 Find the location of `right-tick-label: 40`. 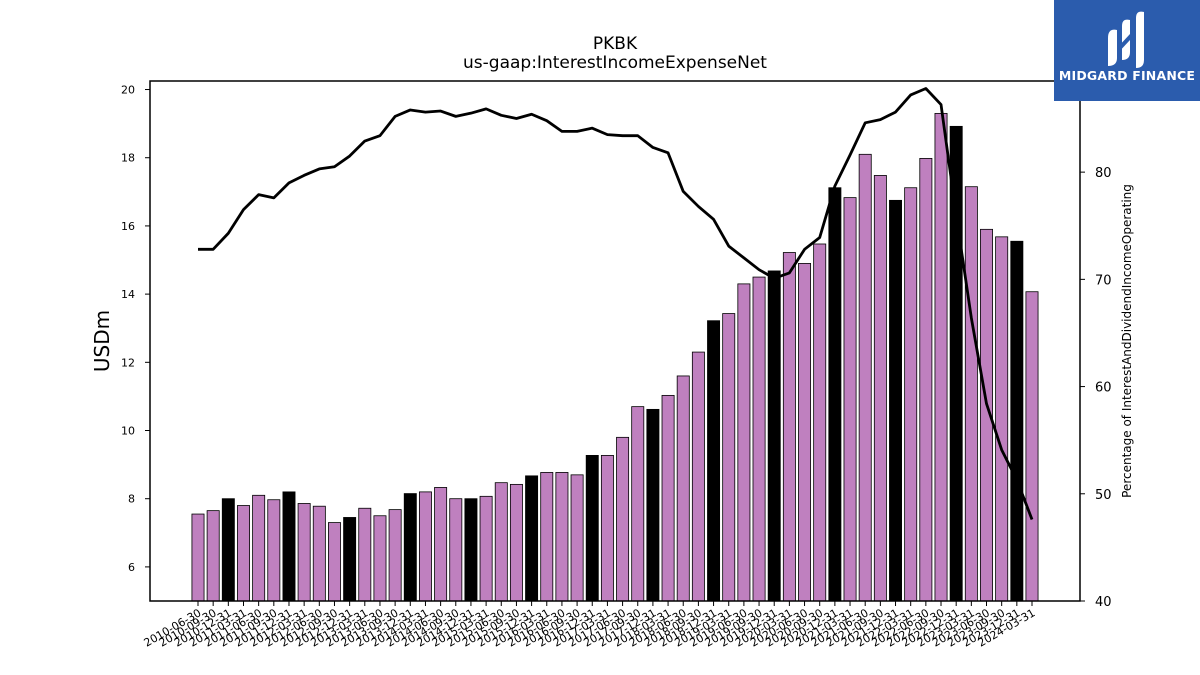

right-tick-label: 40 is located at coordinates (1103, 602).